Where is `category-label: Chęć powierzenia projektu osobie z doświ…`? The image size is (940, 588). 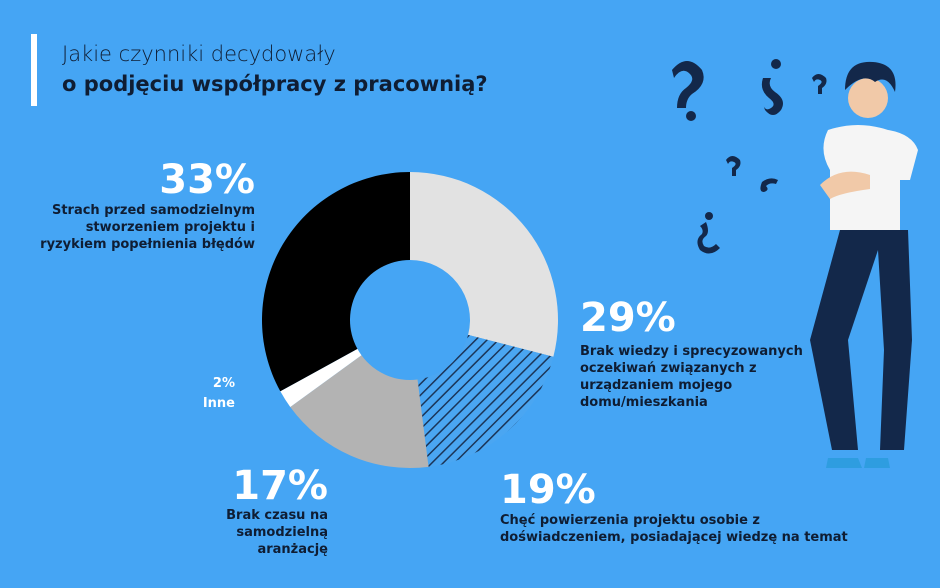
category-label: Chęć powierzenia projektu osobie z doświ… is located at coordinates (674, 529).